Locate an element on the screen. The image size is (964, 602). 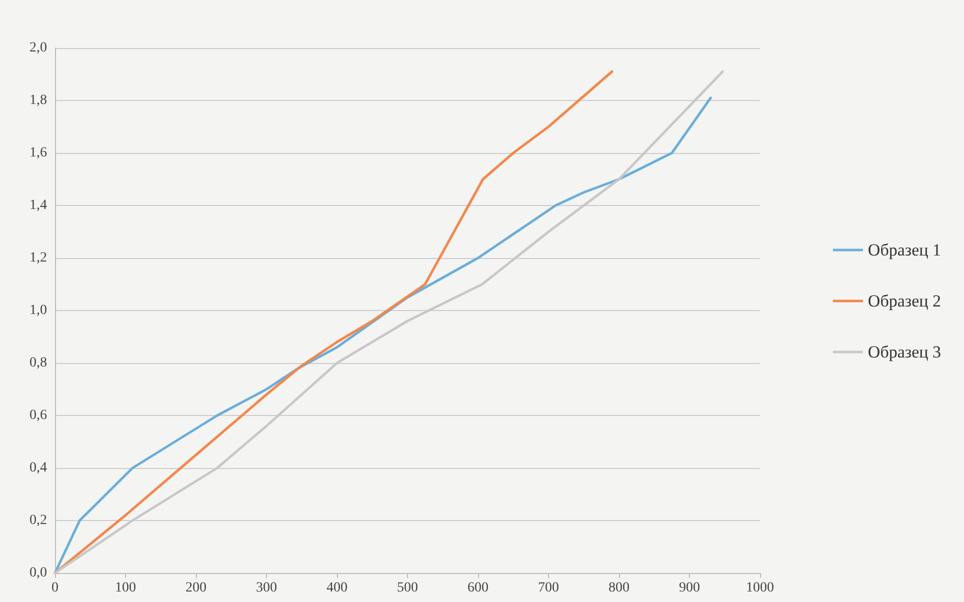
x-tick-label: 100 is located at coordinates (125, 588).